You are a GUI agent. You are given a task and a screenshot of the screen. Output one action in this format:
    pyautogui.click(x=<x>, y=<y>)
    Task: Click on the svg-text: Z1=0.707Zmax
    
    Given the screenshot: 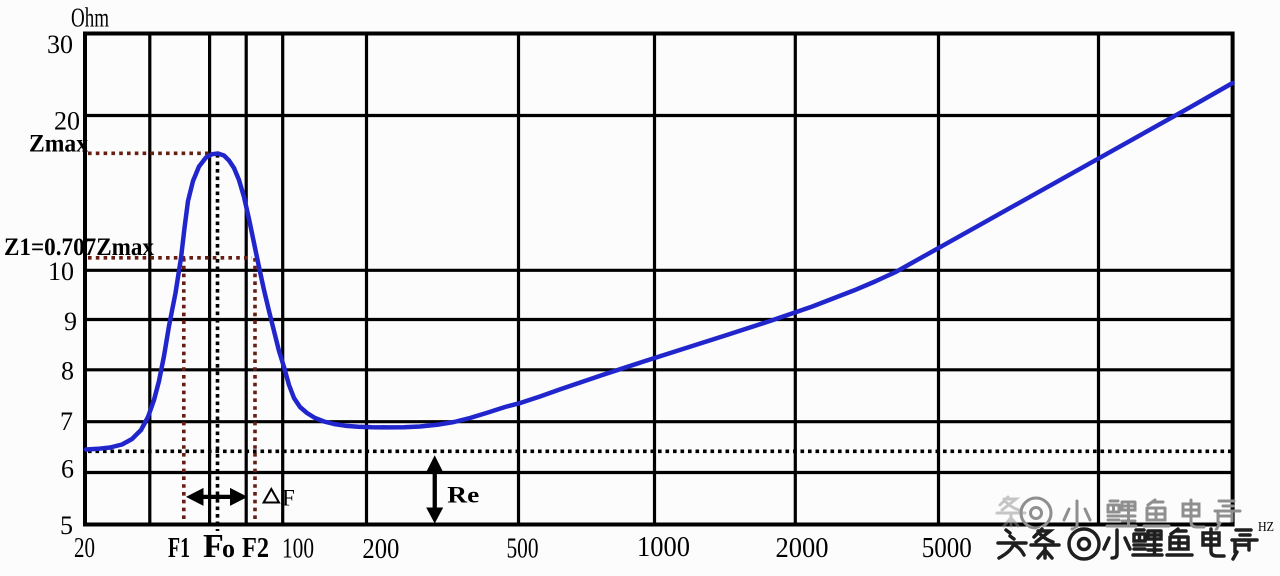 What is the action you would take?
    pyautogui.click(x=79, y=247)
    